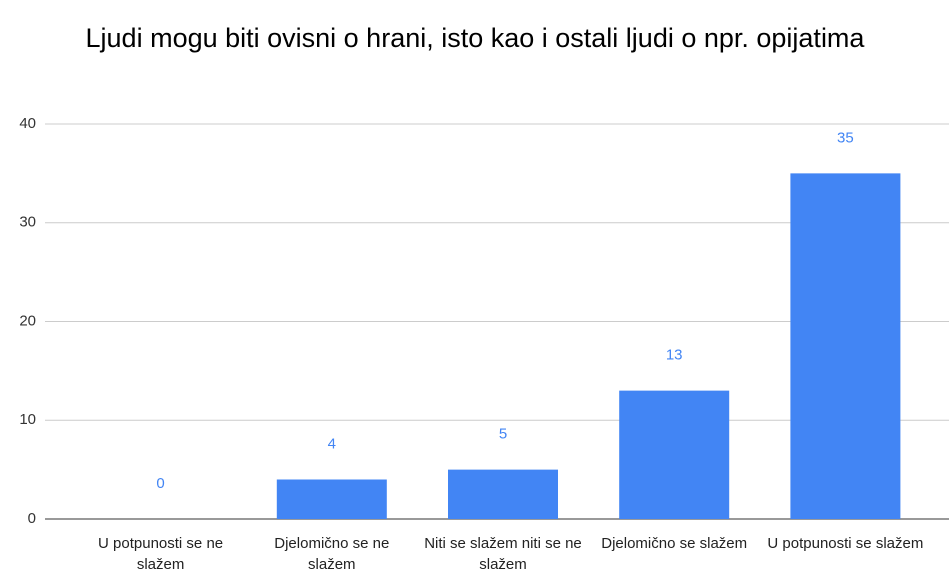  What do you see at coordinates (503, 434) in the screenshot?
I see `value-label: 5` at bounding box center [503, 434].